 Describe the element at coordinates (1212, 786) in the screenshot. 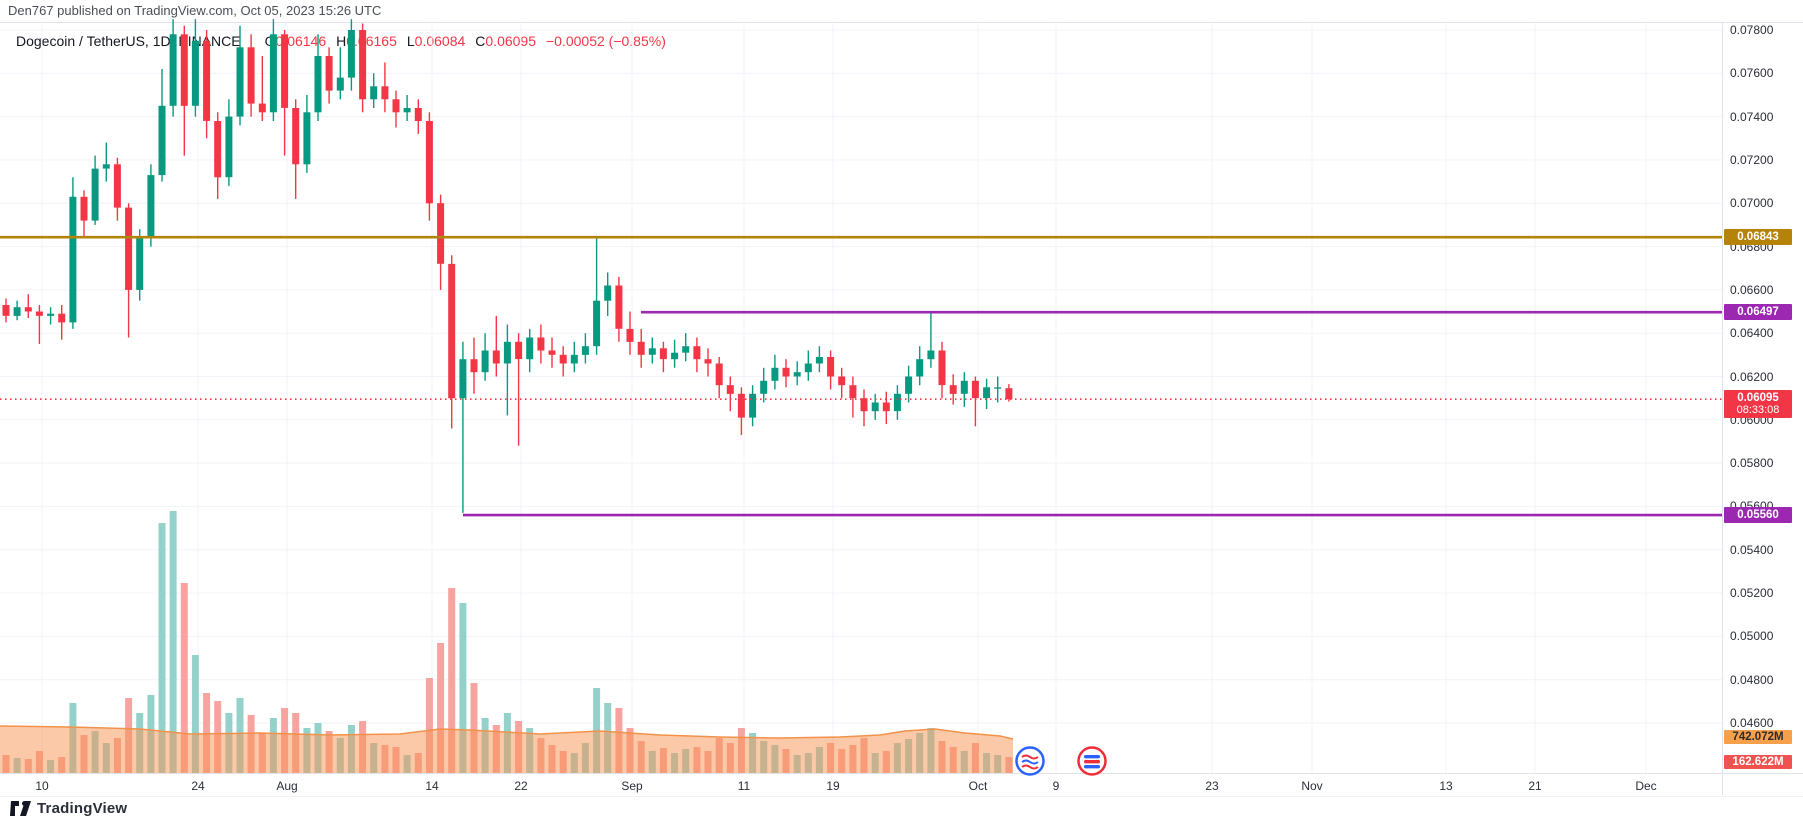

I see `time-tick-label: 23` at that location.